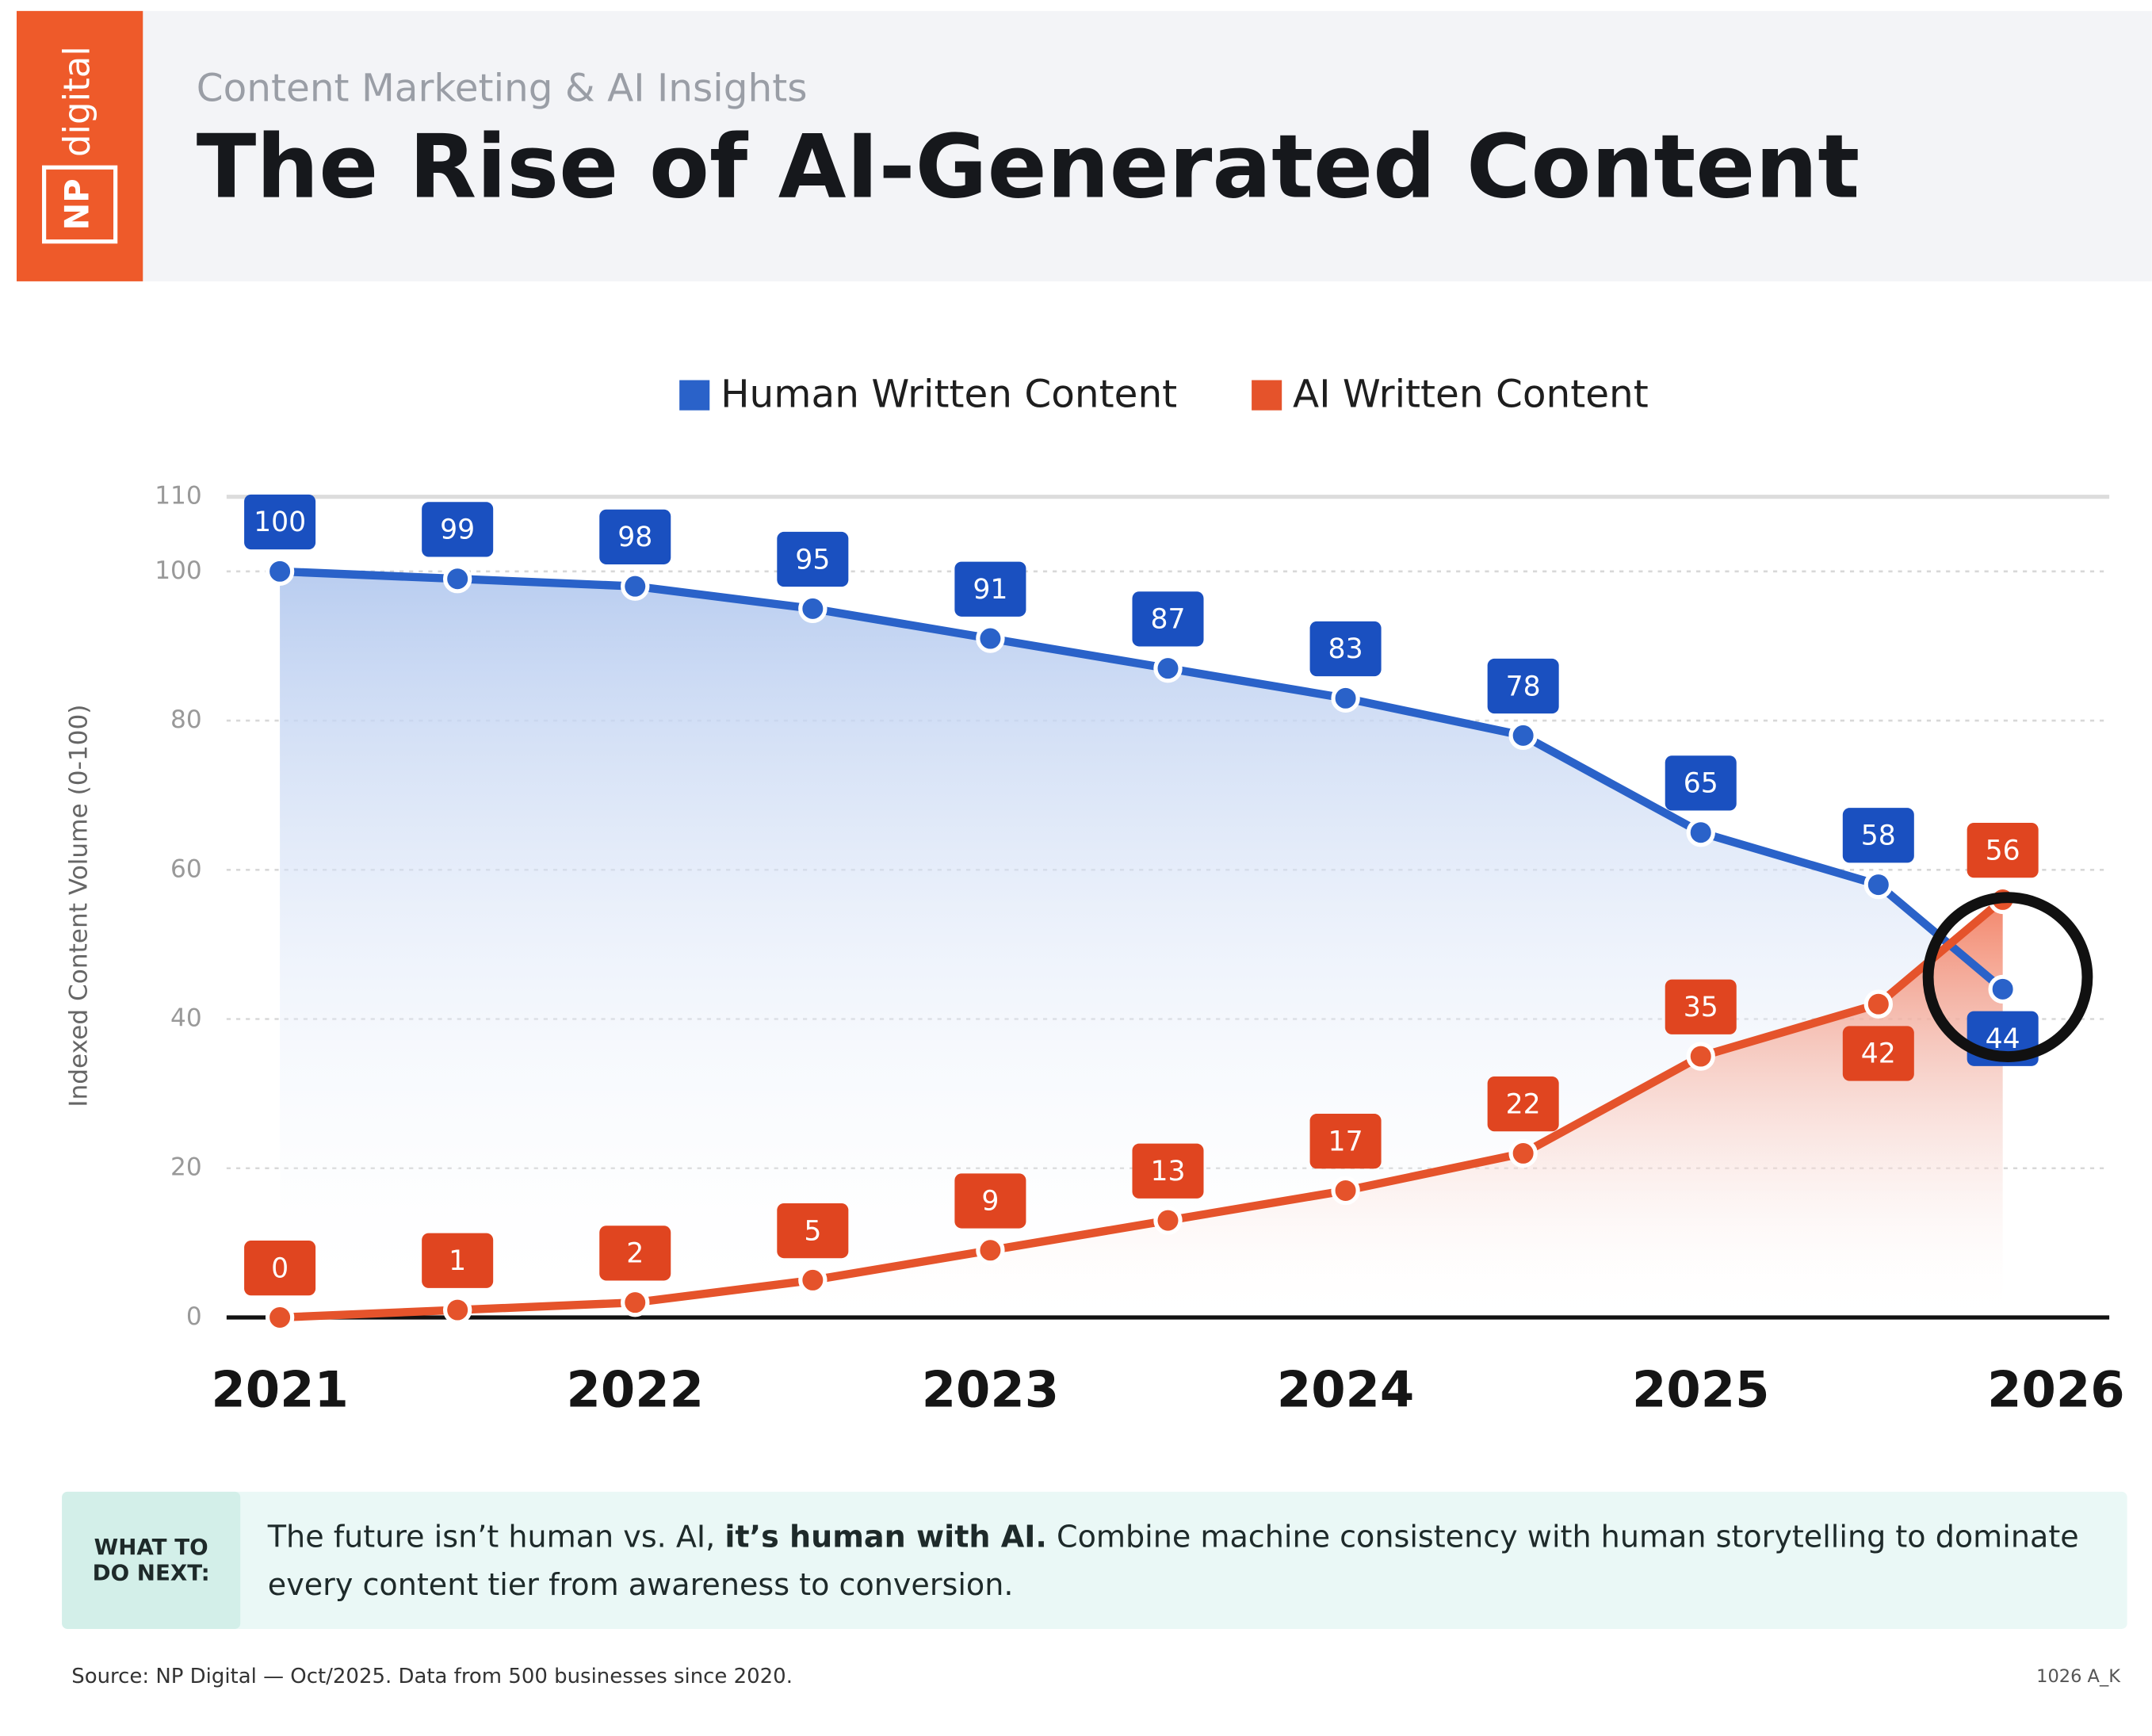 The width and height of the screenshot is (2152, 1736). Describe the element at coordinates (186, 869) in the screenshot. I see `y-tick-label: 60` at that location.